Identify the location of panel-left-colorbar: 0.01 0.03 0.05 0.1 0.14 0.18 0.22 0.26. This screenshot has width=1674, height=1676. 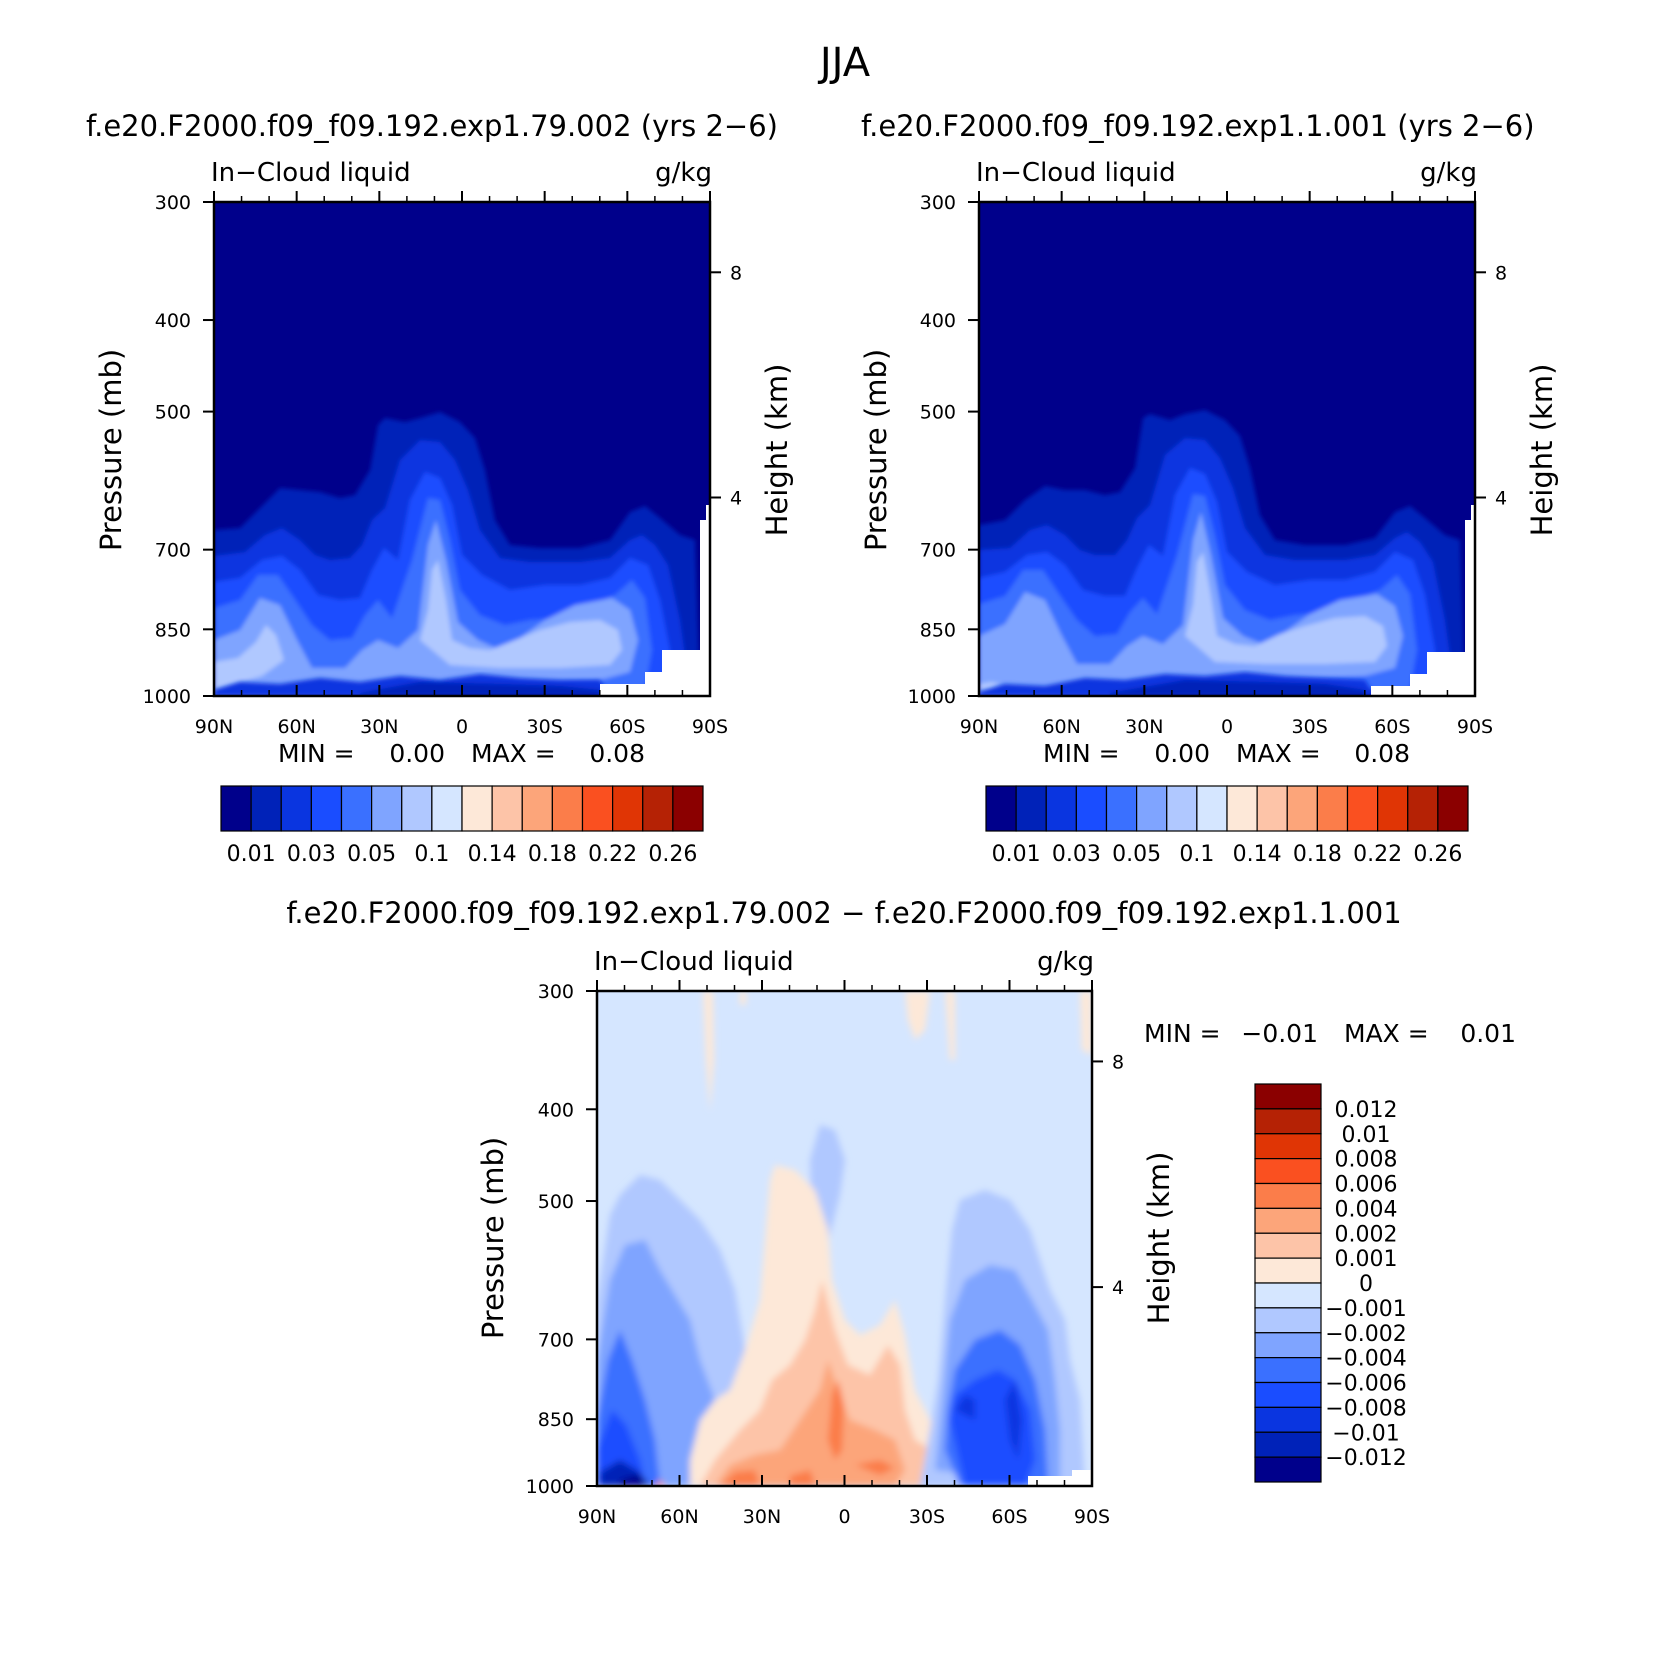
(462, 826).